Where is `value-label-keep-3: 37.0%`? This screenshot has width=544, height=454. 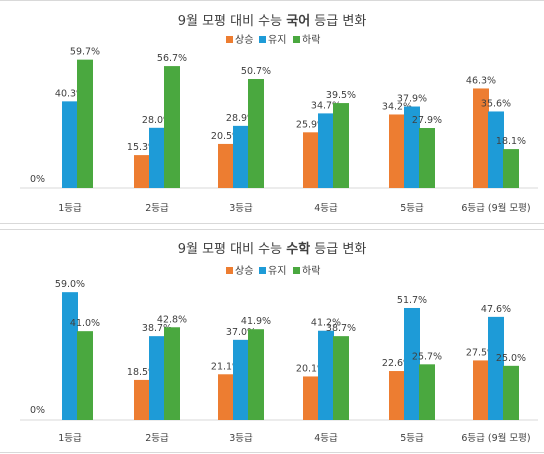
value-label-keep-3: 37.0% is located at coordinates (241, 332).